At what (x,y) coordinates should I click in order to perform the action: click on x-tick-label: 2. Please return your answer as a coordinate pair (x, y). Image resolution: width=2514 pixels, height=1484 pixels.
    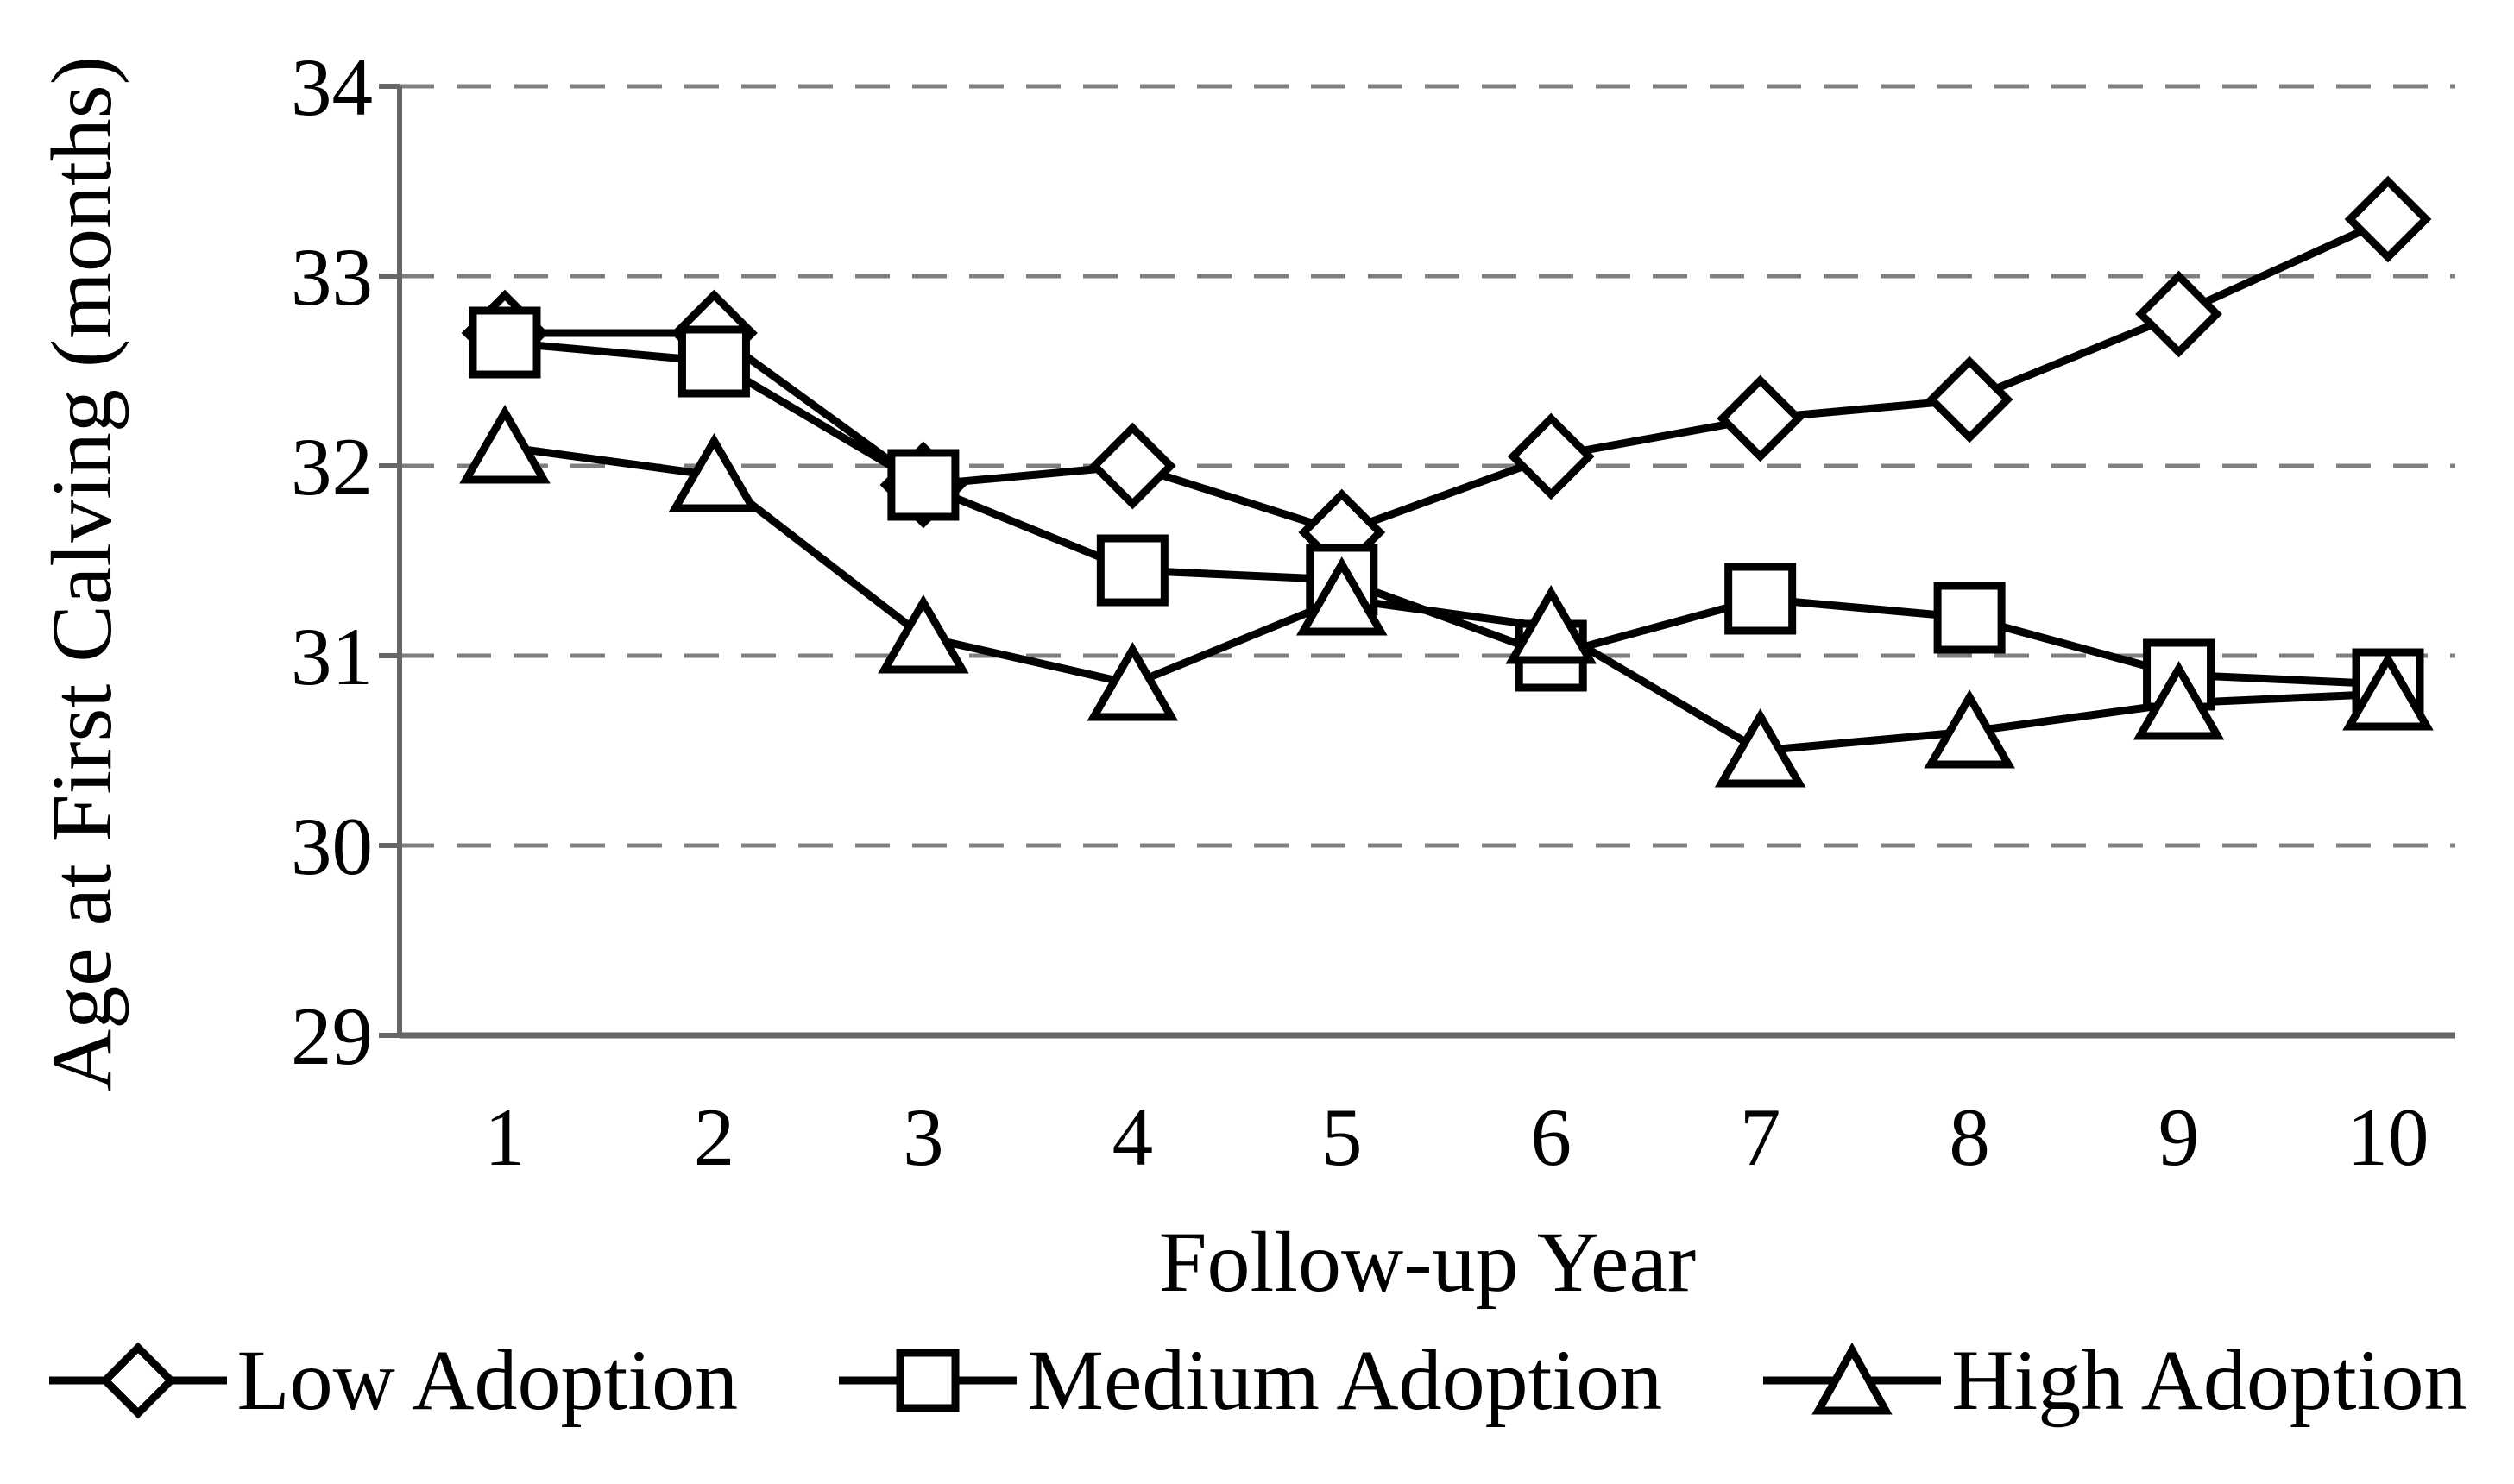
    Looking at the image, I should click on (714, 1137).